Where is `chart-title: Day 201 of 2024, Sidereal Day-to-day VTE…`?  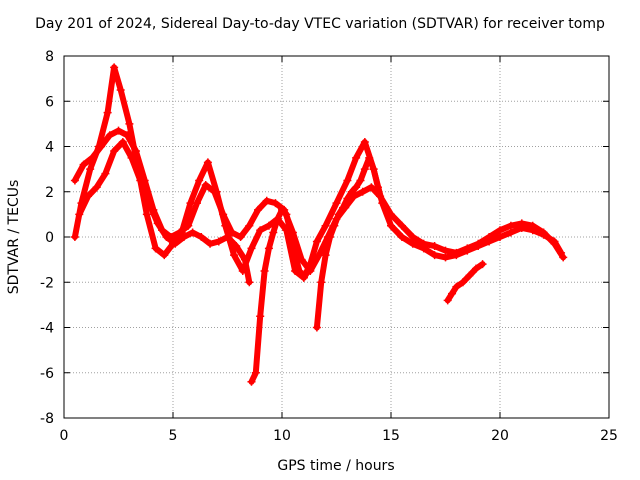 chart-title: Day 201 of 2024, Sidereal Day-to-day VTE… is located at coordinates (320, 24).